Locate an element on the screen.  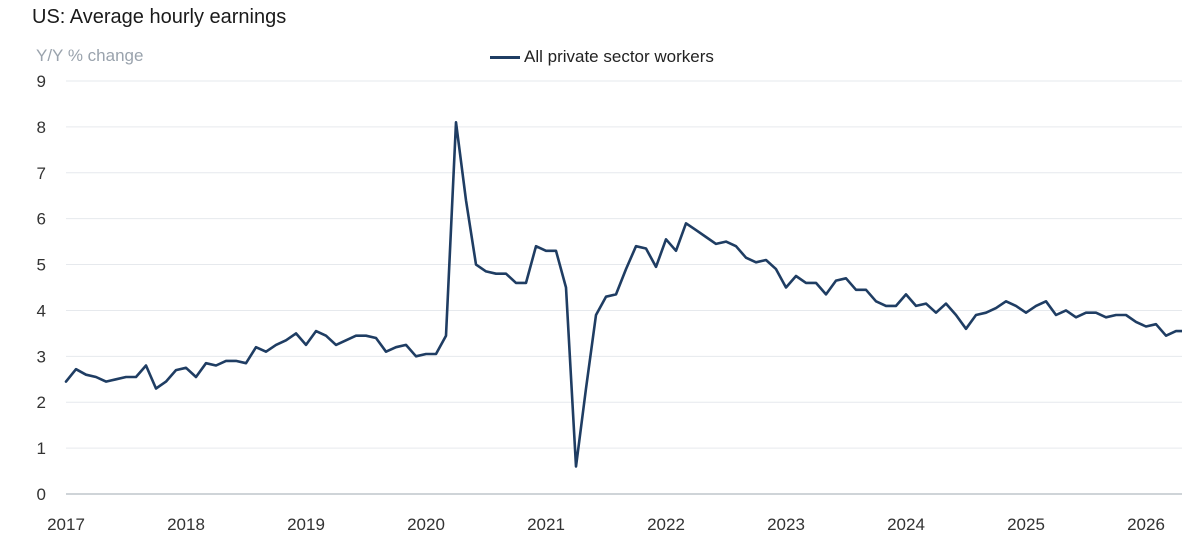
y-tick-label-7: 7 is located at coordinates (41, 173).